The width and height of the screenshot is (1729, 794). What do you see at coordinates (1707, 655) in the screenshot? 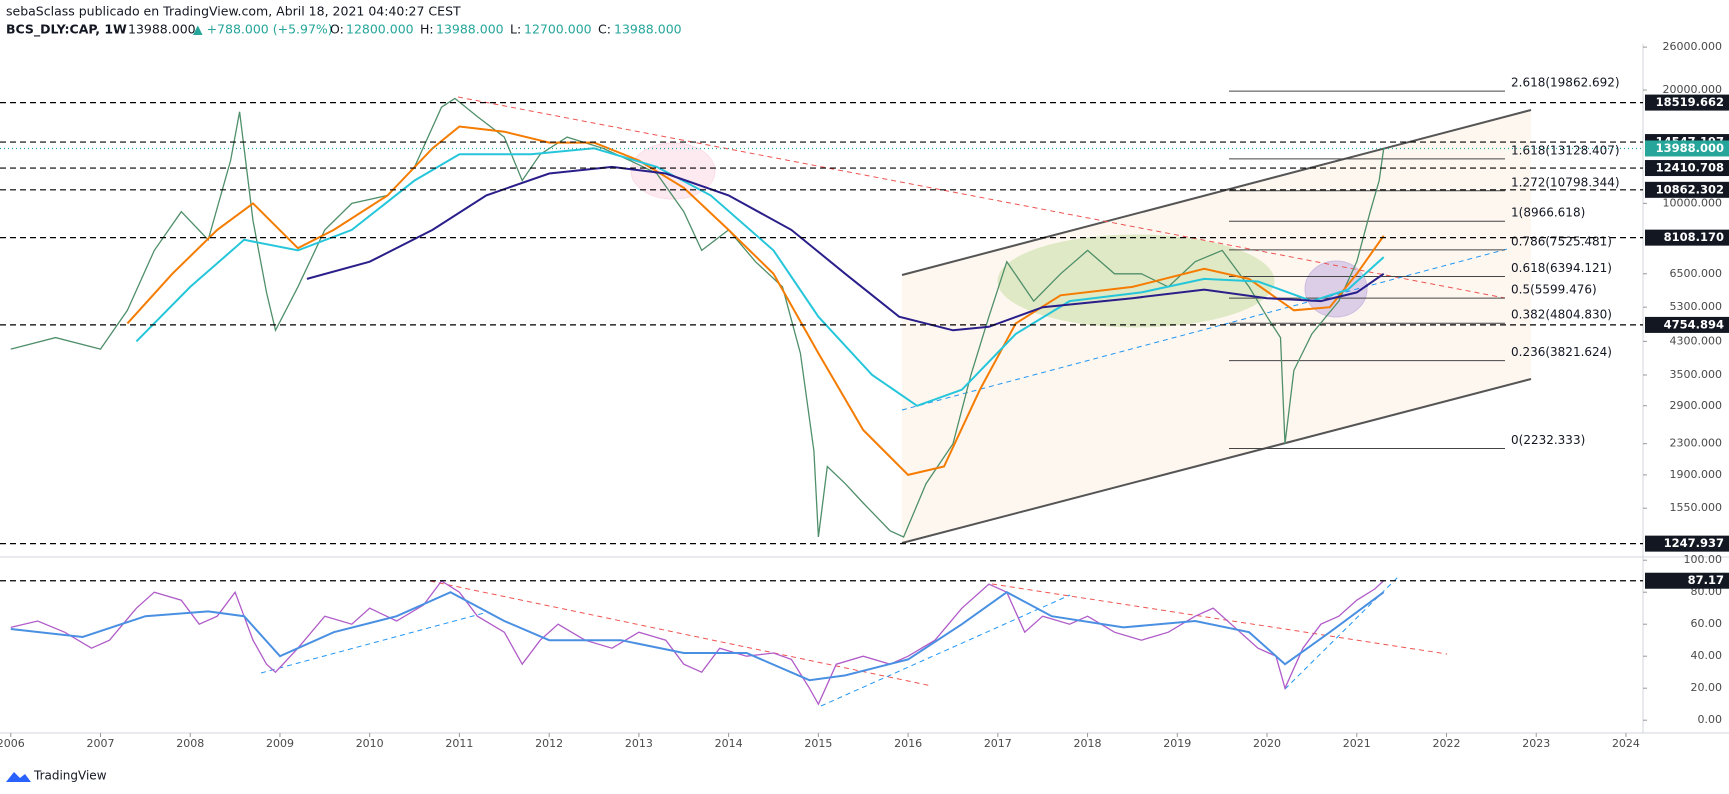
I see `y-tick-label: 40.00` at bounding box center [1707, 655].